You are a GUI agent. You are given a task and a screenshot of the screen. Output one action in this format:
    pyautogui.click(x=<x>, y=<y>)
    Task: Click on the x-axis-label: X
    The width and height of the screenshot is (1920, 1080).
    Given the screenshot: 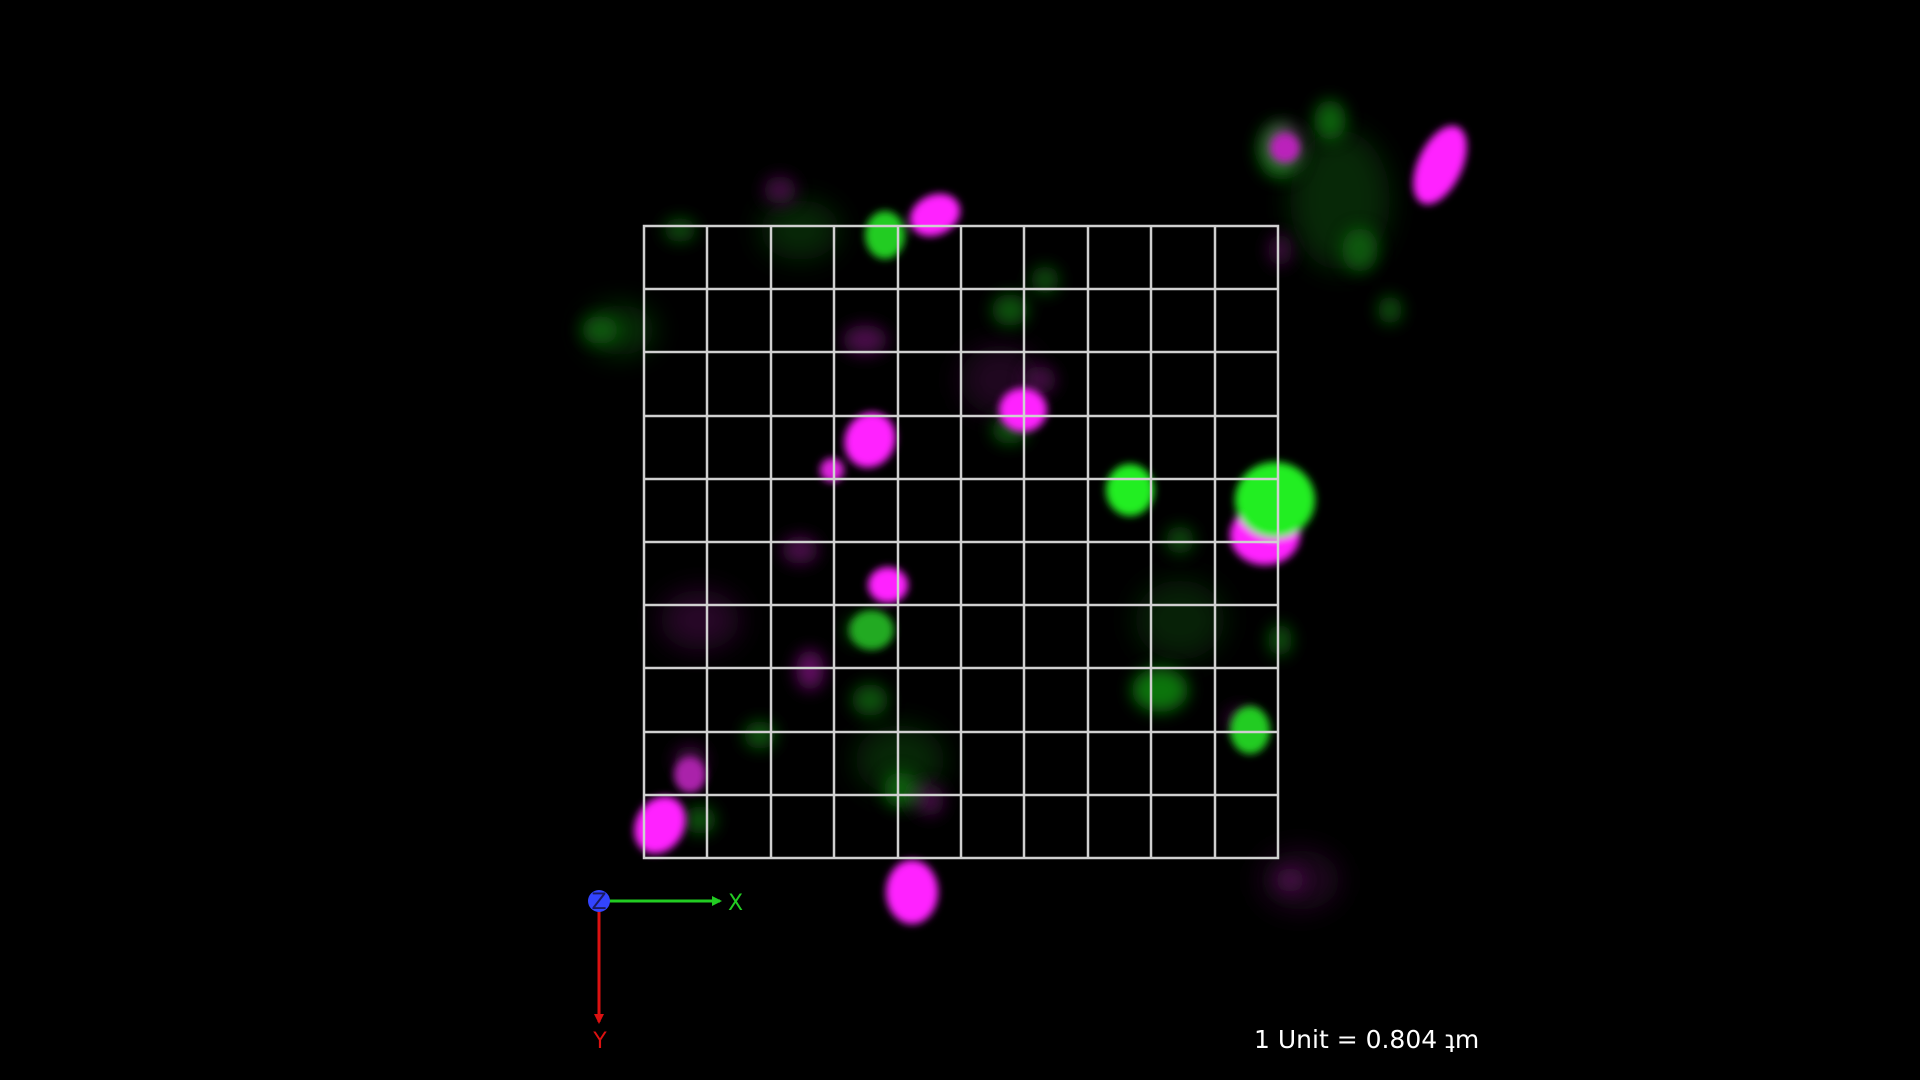 What is the action you would take?
    pyautogui.click(x=735, y=903)
    